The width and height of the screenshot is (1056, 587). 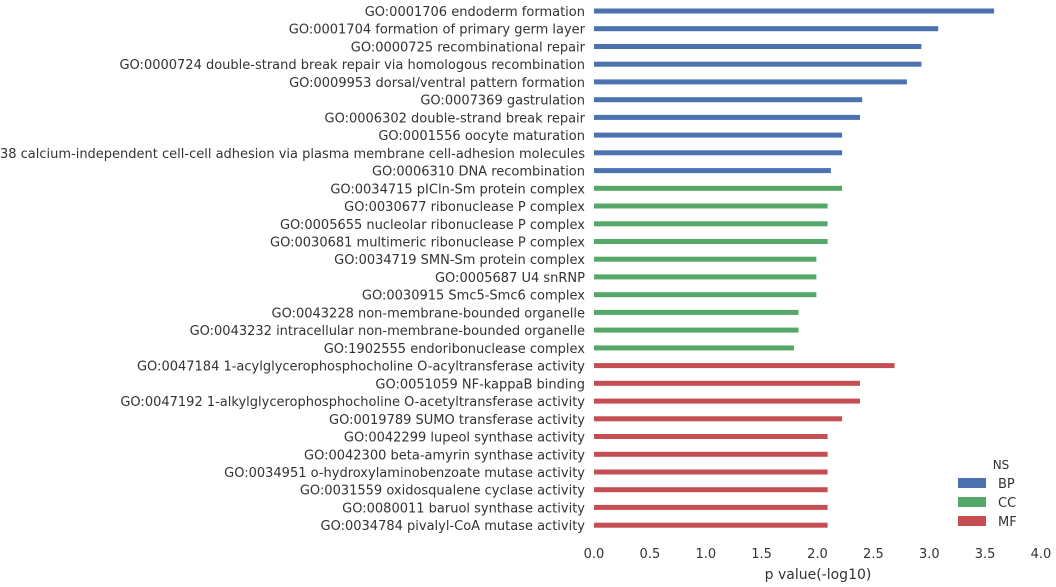 What do you see at coordinates (1001, 465) in the screenshot?
I see `legend-title: NS` at bounding box center [1001, 465].